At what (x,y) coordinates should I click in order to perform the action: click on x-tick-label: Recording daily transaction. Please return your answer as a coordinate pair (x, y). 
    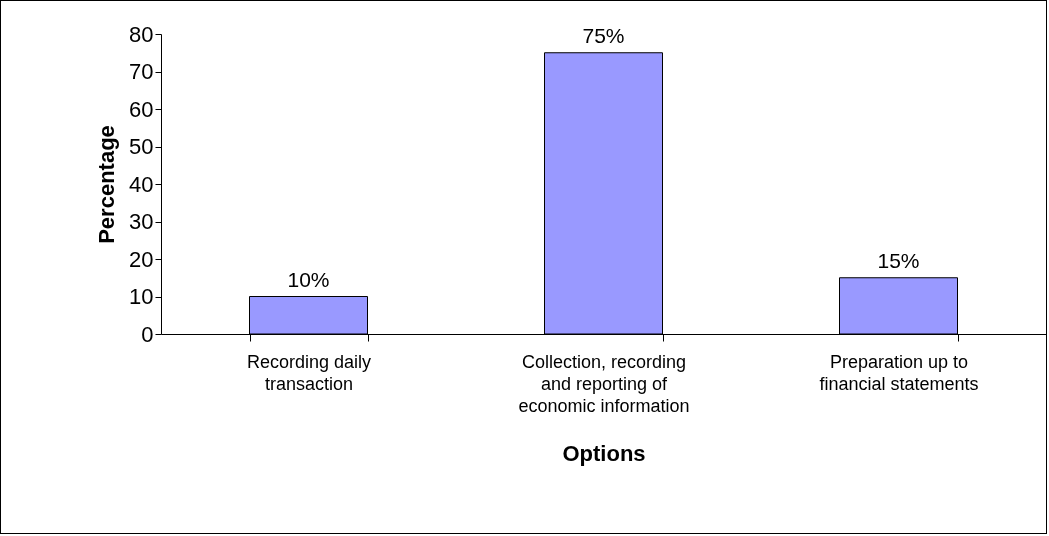
    Looking at the image, I should click on (309, 372).